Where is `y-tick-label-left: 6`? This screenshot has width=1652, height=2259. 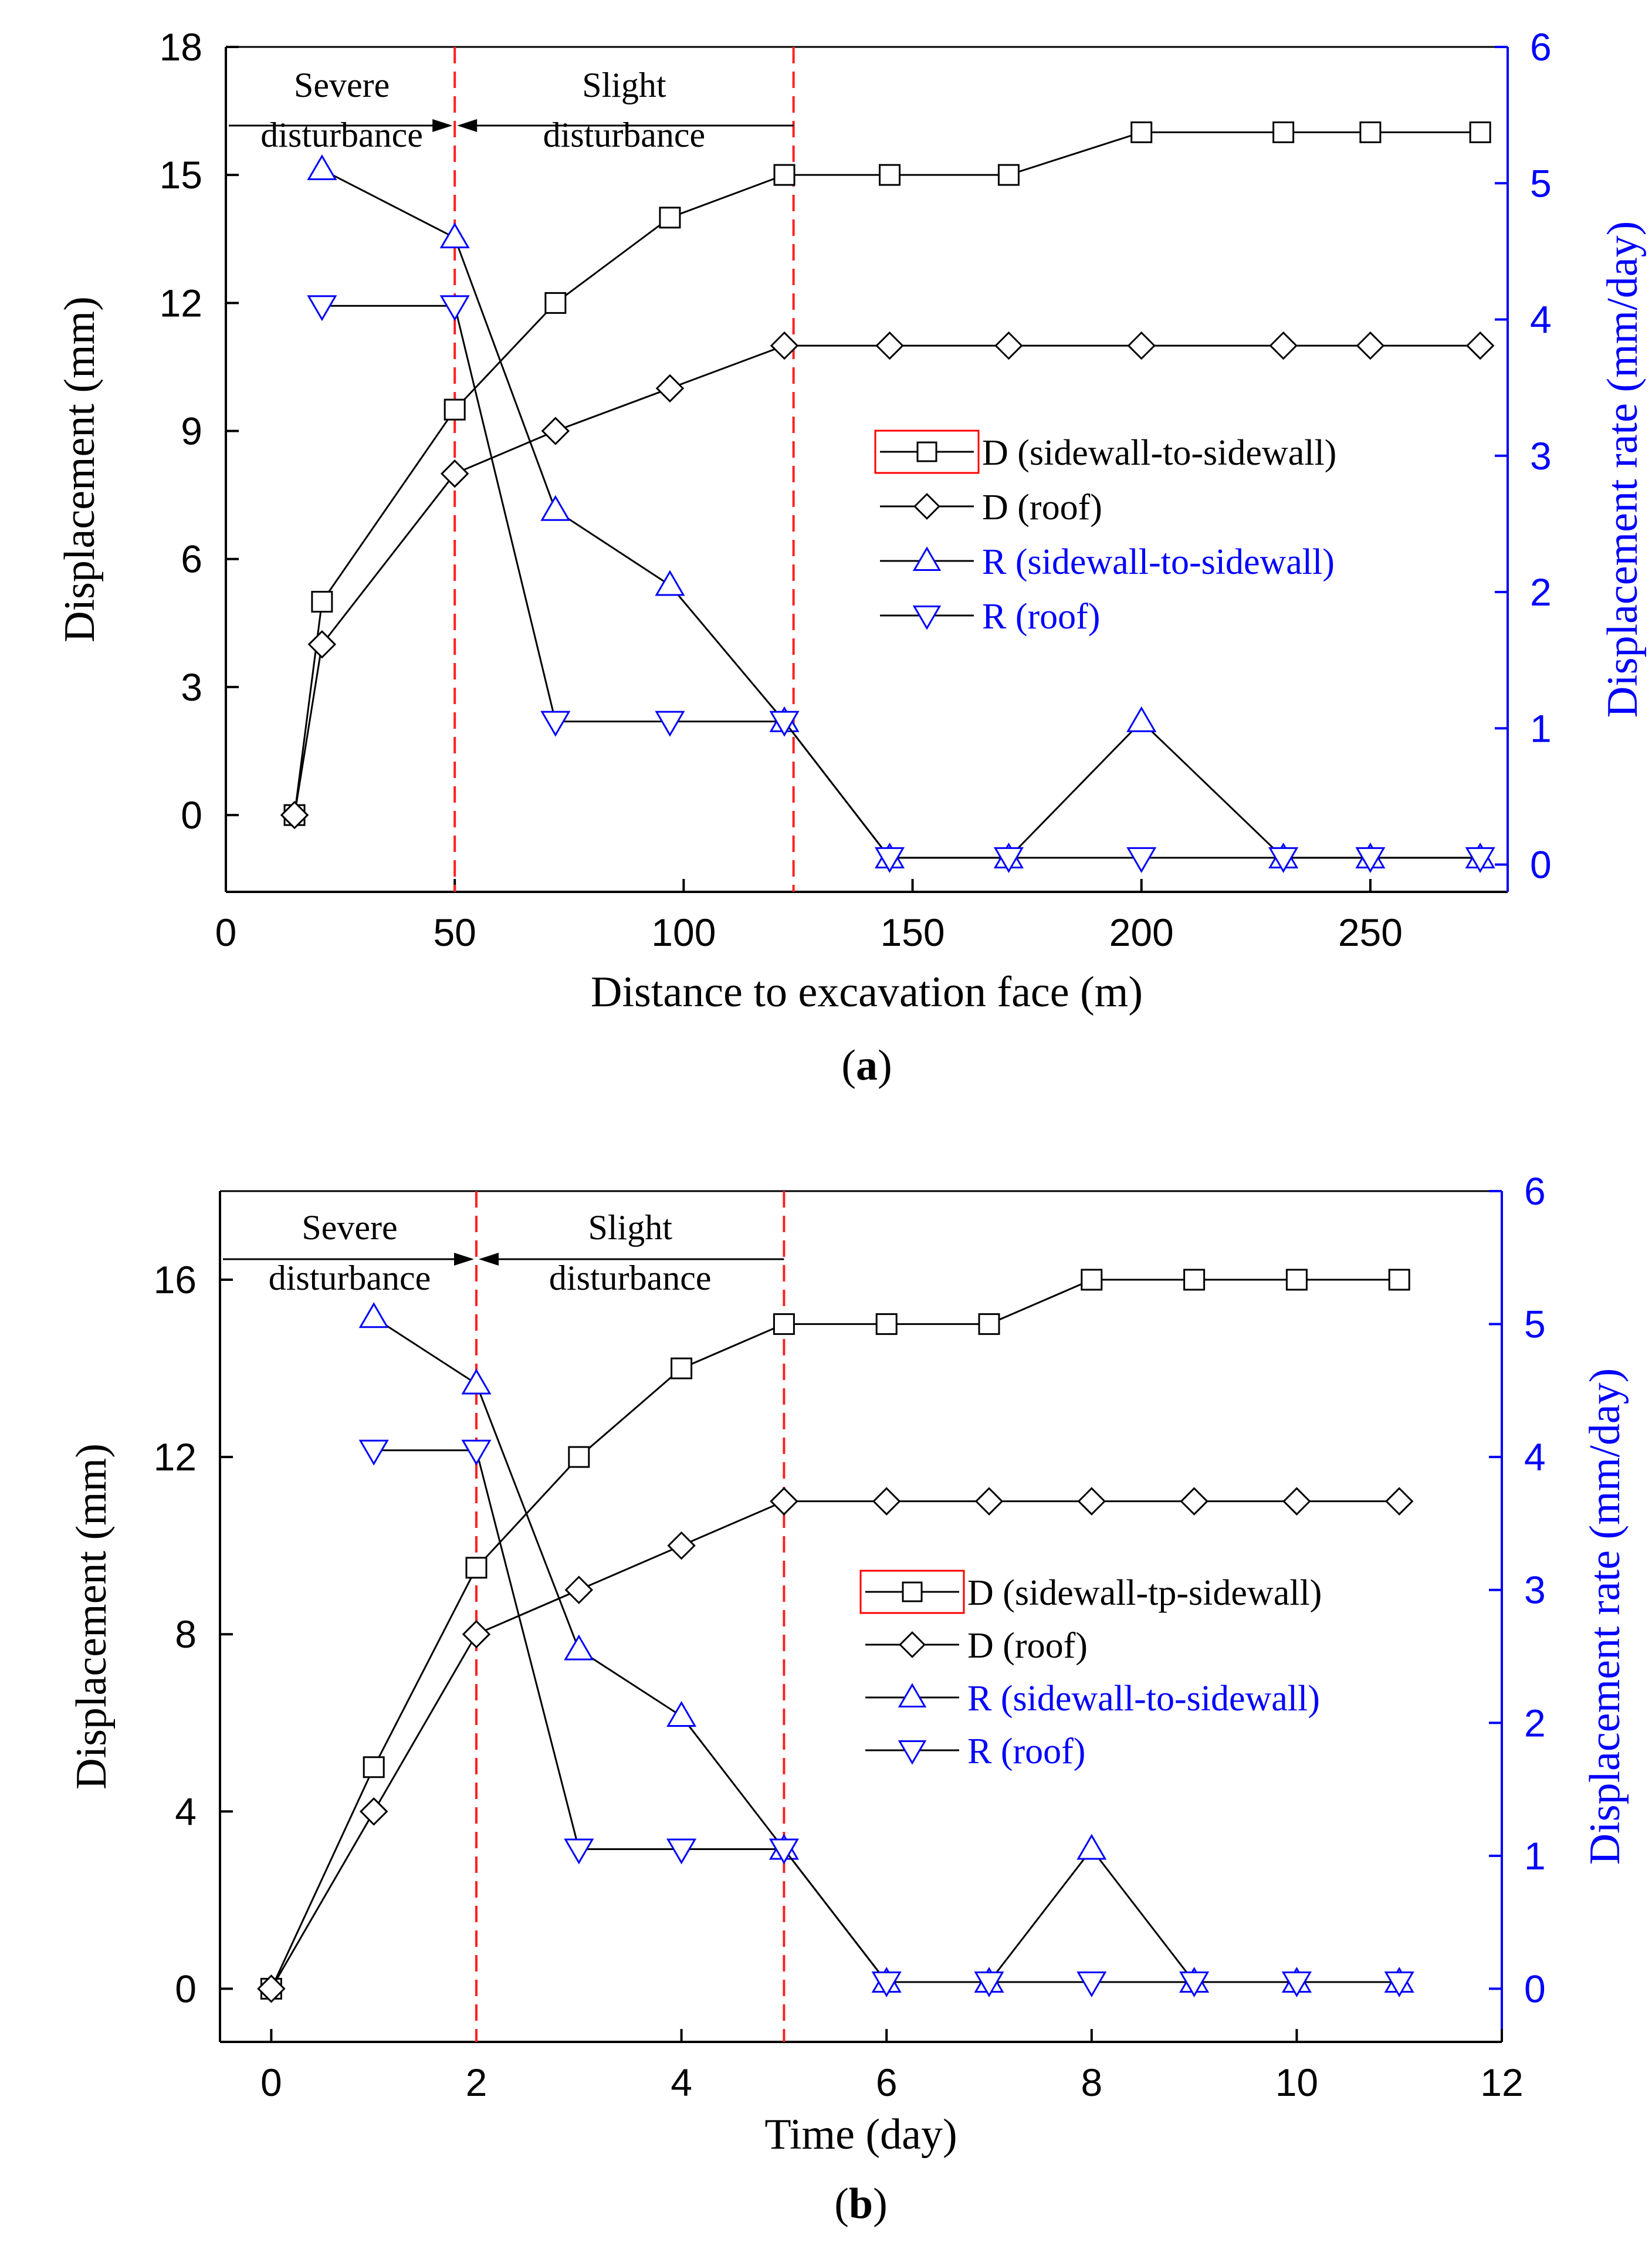 y-tick-label-left: 6 is located at coordinates (191, 559).